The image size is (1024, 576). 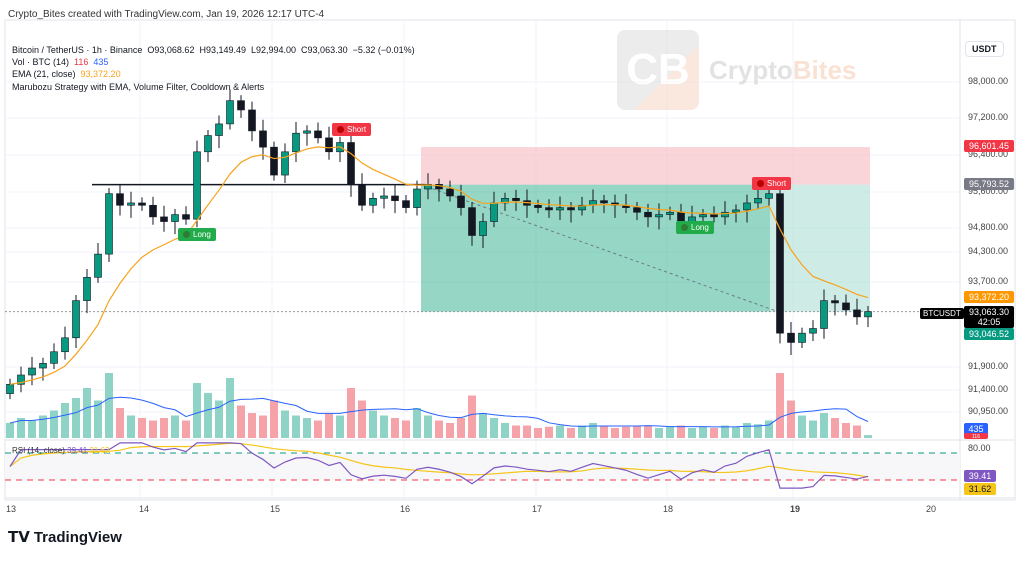 What do you see at coordinates (988, 411) in the screenshot?
I see `price-axis-tick: 90,950.00` at bounding box center [988, 411].